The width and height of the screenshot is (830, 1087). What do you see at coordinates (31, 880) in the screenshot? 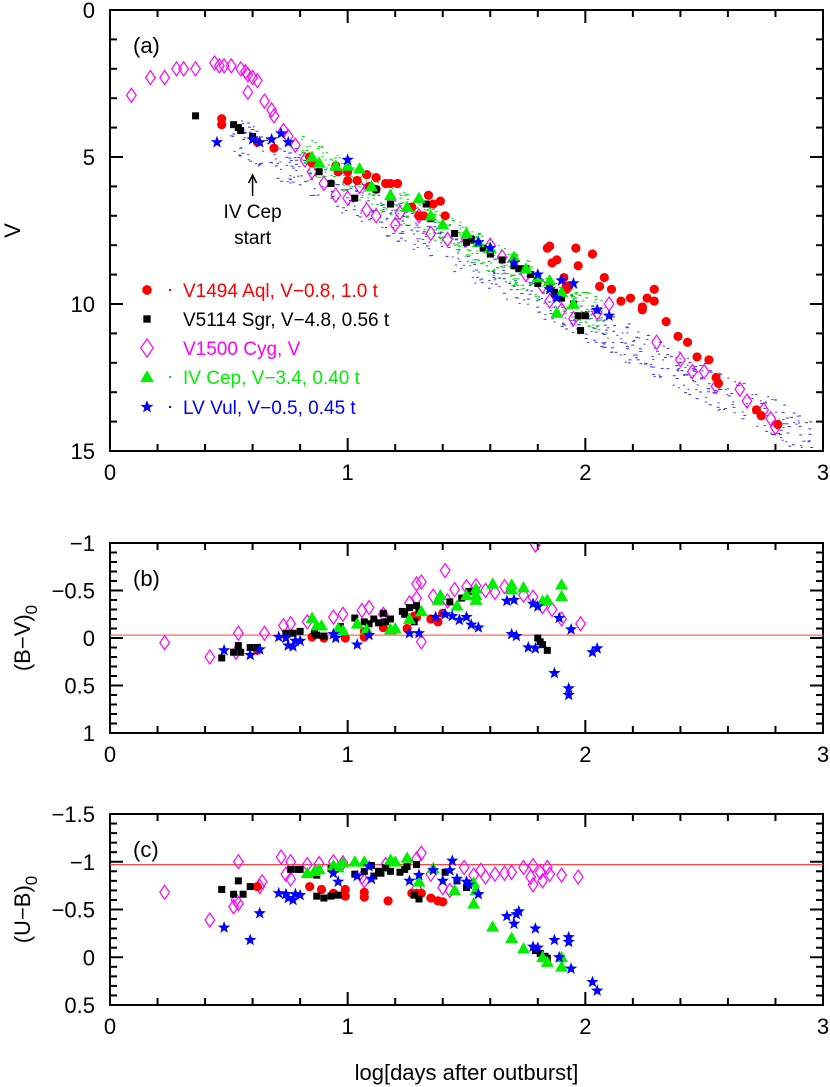
I see `y-axis-label-subscript: 0` at bounding box center [31, 880].